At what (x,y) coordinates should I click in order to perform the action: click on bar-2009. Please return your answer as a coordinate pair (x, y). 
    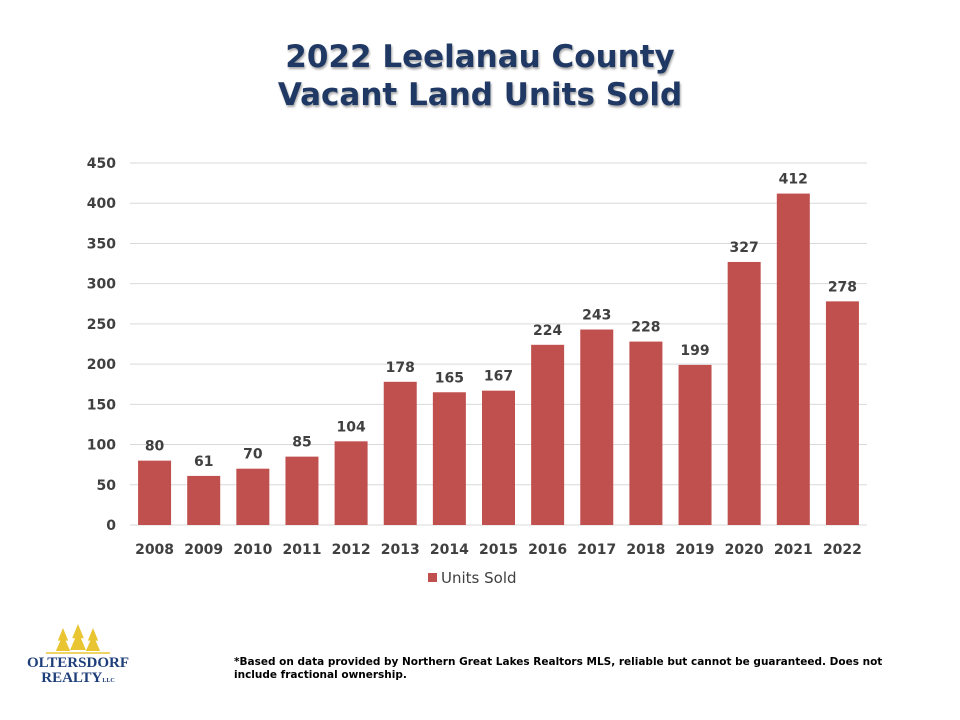
    Looking at the image, I should click on (204, 500).